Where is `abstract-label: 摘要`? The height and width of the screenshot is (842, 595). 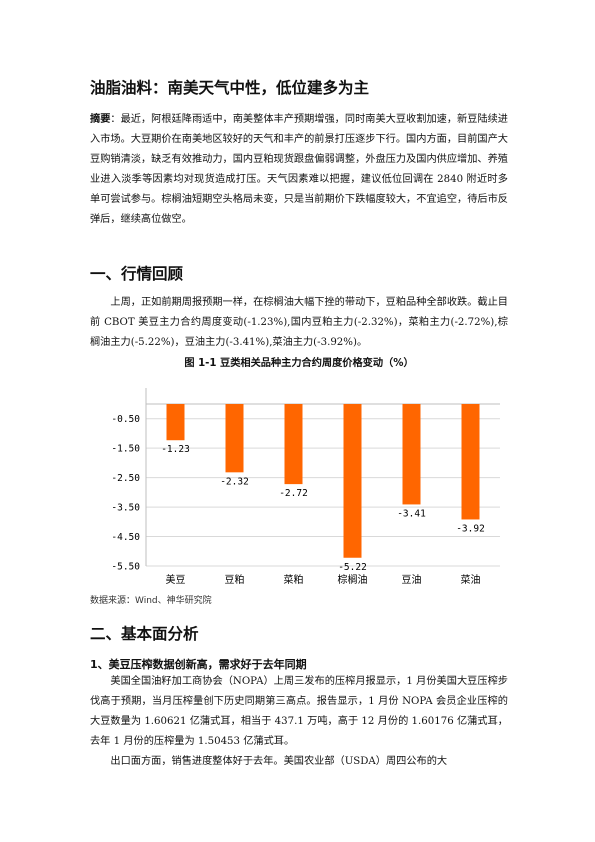
abstract-label: 摘要 is located at coordinates (100, 119).